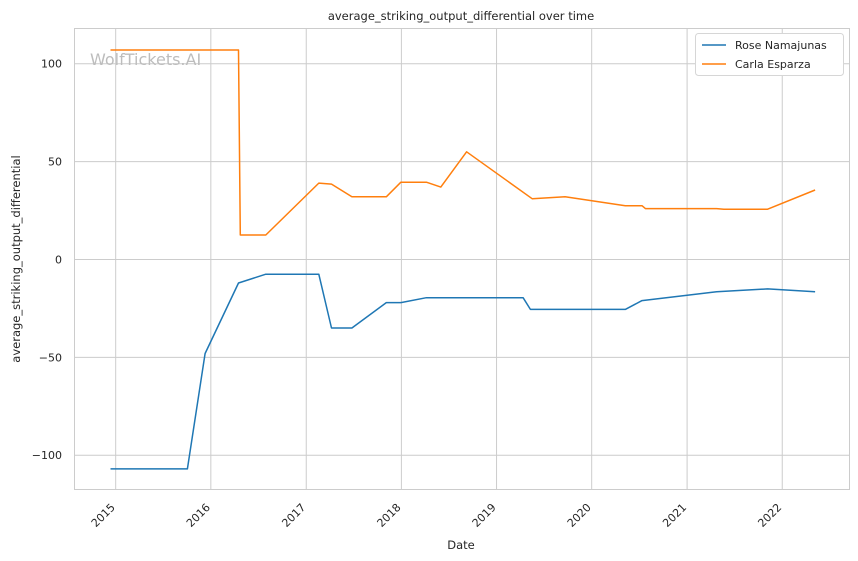  Describe the element at coordinates (769, 515) in the screenshot. I see `x-tick-label: 2022` at that location.